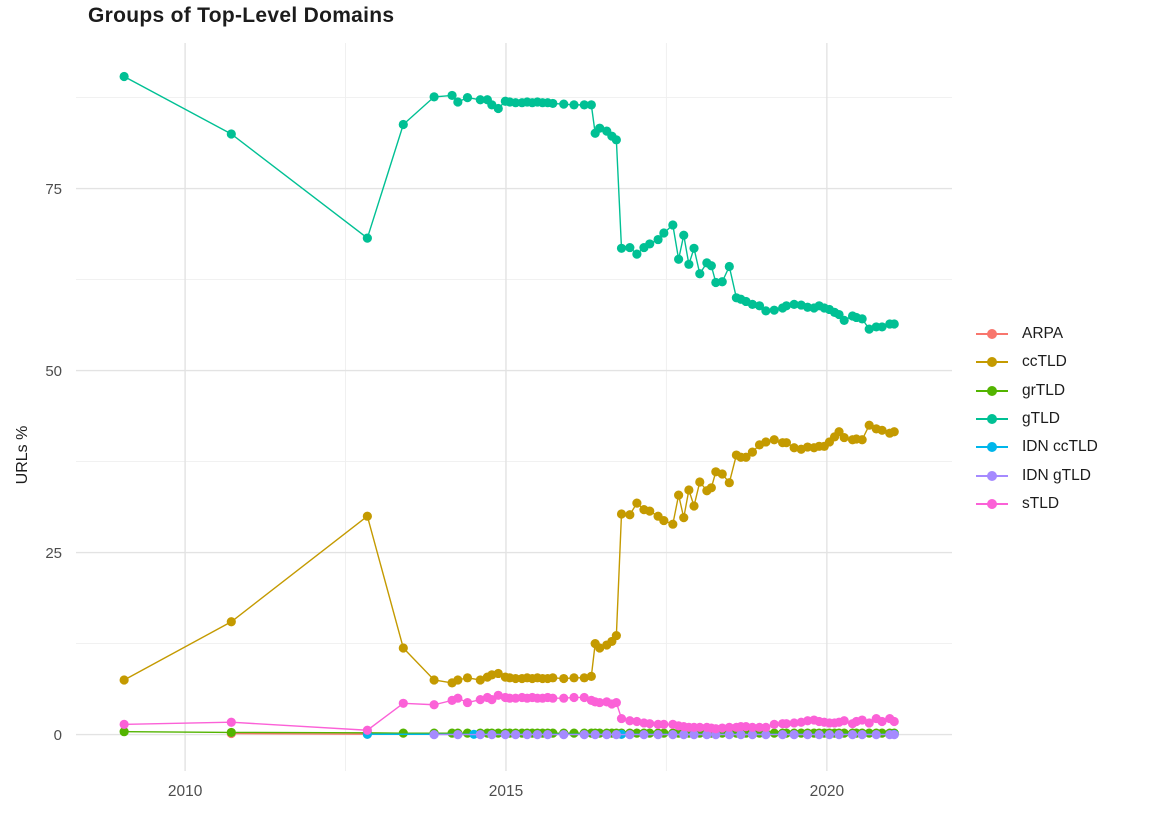 This screenshot has width=1164, height=827. I want to click on legend-item-arpa: ARPA, so click(1037, 334).